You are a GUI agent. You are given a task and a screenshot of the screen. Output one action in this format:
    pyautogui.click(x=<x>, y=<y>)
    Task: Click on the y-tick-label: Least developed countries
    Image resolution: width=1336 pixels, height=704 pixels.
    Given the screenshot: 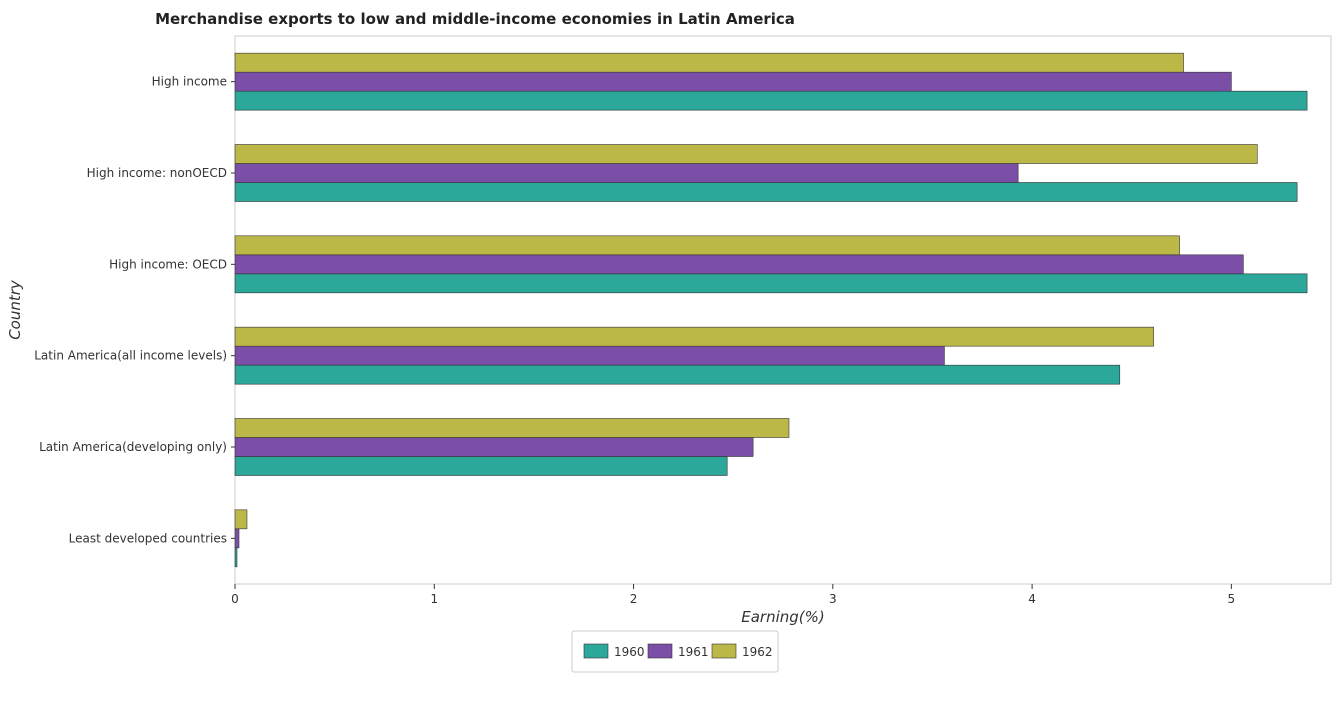 What is the action you would take?
    pyautogui.click(x=148, y=538)
    